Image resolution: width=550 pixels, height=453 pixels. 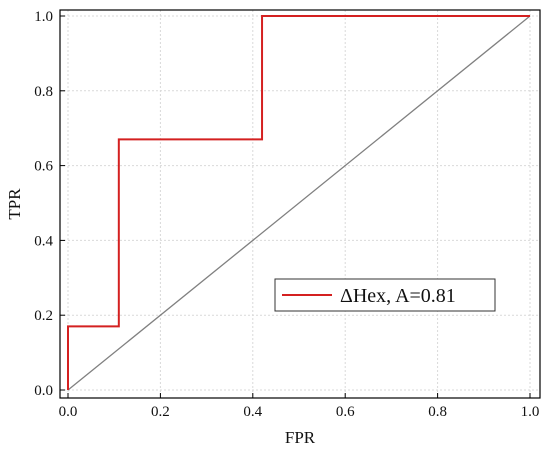 What do you see at coordinates (43, 316) in the screenshot?
I see `y-tick-label: 0.2` at bounding box center [43, 316].